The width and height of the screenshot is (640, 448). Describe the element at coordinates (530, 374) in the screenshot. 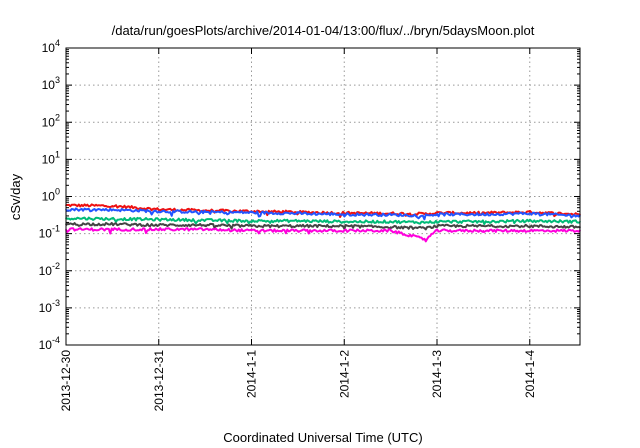

I see `x-tick-label: 2014-1-4` at that location.